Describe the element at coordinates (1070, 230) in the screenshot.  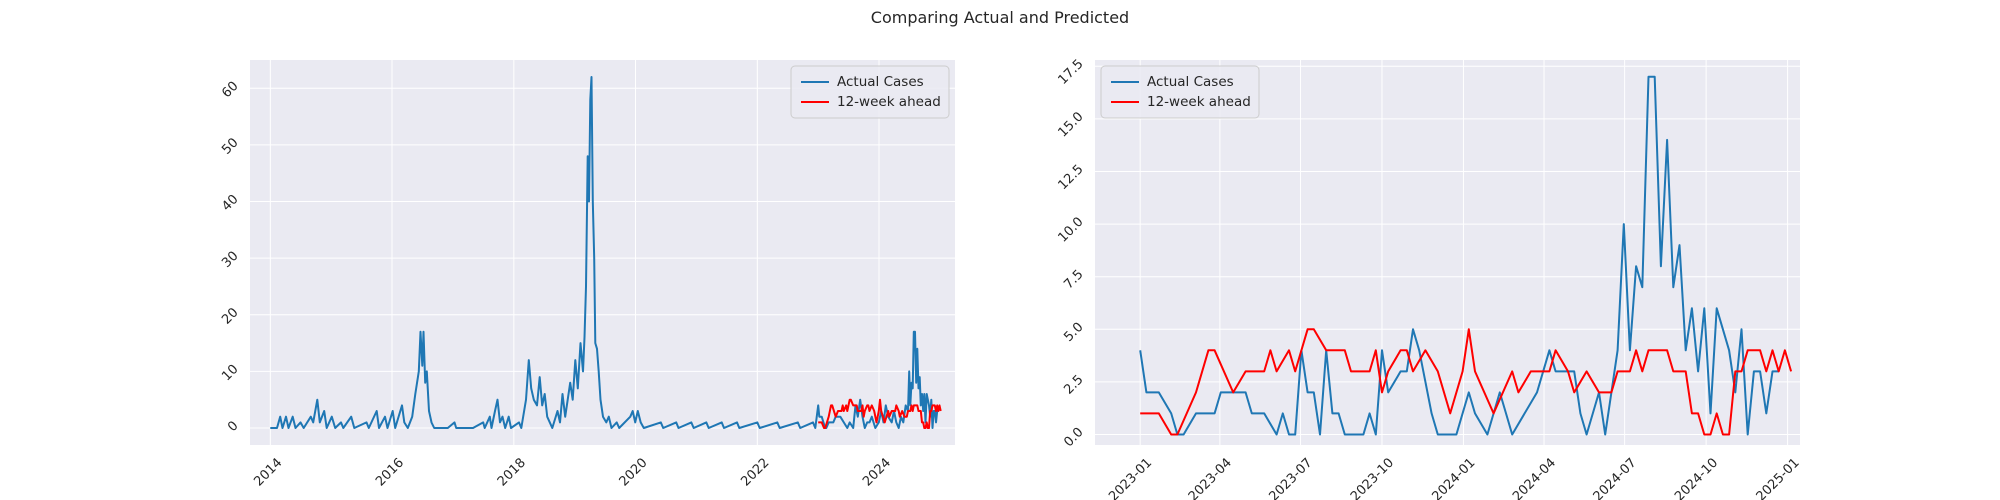
I see `y-tick-label: 10.0` at that location.